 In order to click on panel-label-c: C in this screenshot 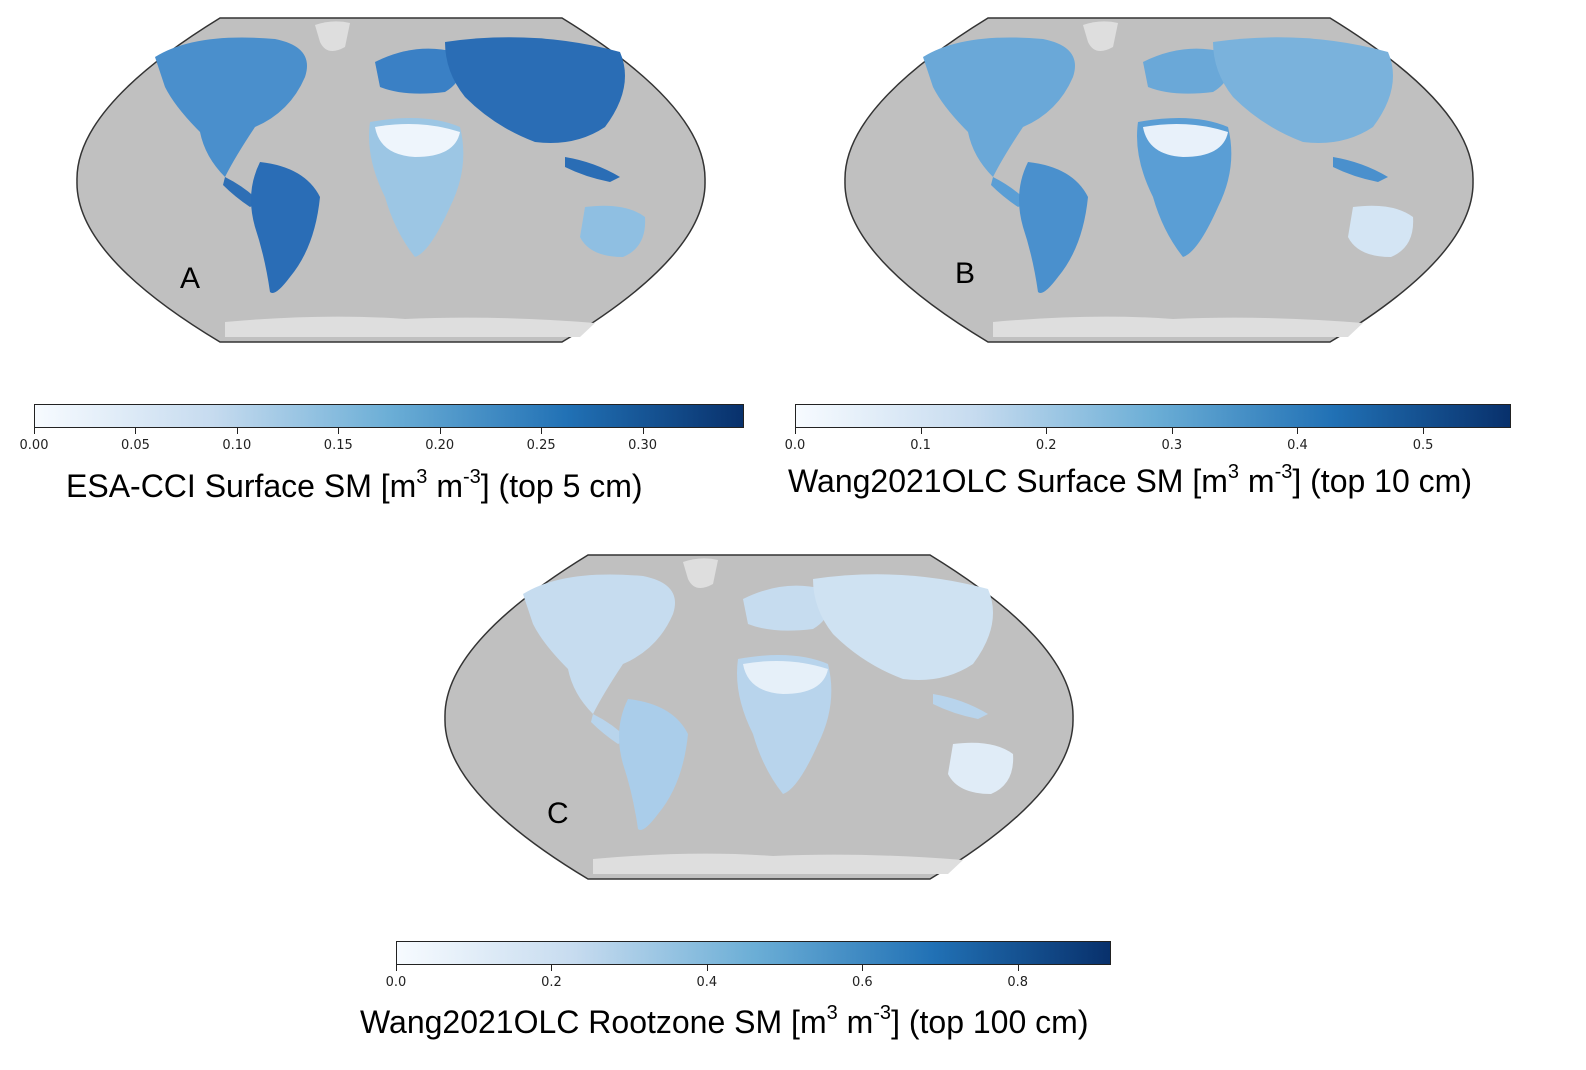, I will do `click(558, 813)`.